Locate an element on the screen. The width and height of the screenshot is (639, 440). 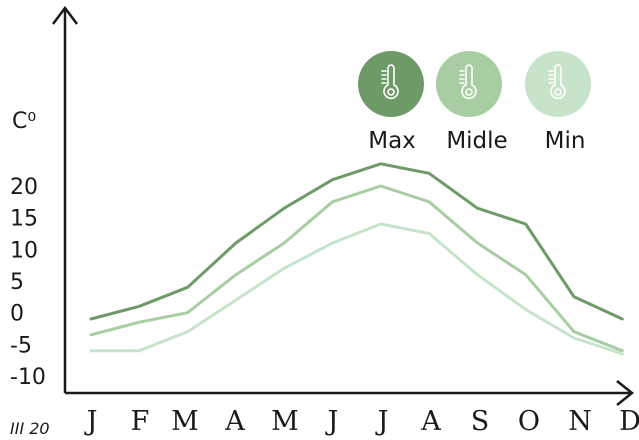
x-tick-label: N is located at coordinates (580, 421).